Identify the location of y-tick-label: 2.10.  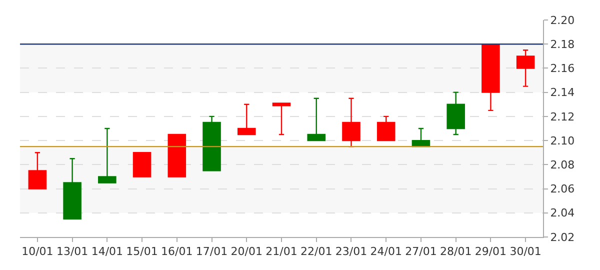
(562, 141).